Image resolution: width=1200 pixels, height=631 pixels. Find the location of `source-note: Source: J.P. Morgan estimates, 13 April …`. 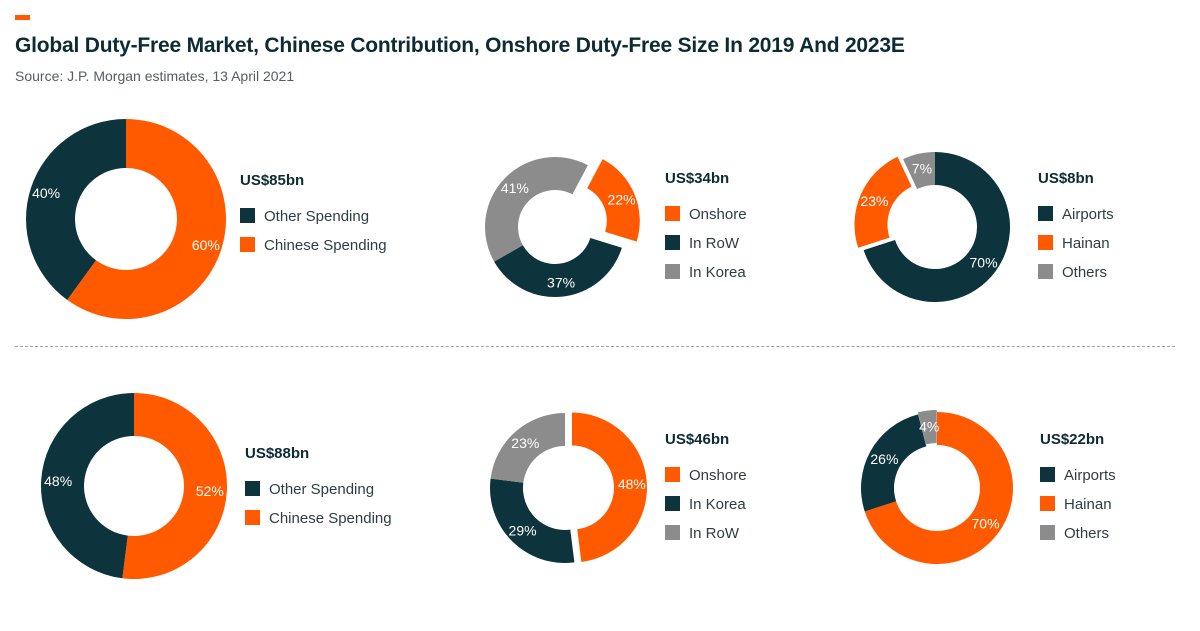

source-note: Source: J.P. Morgan estimates, 13 April … is located at coordinates (155, 76).